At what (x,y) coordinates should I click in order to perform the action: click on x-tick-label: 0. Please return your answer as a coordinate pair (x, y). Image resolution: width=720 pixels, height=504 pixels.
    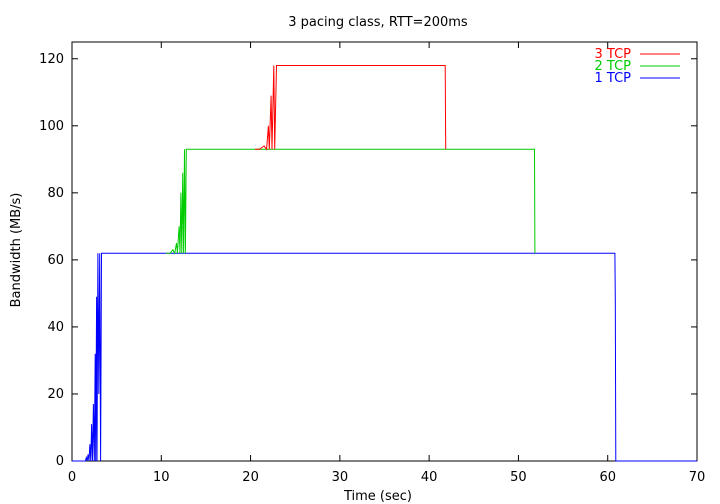
    Looking at the image, I should click on (72, 477).